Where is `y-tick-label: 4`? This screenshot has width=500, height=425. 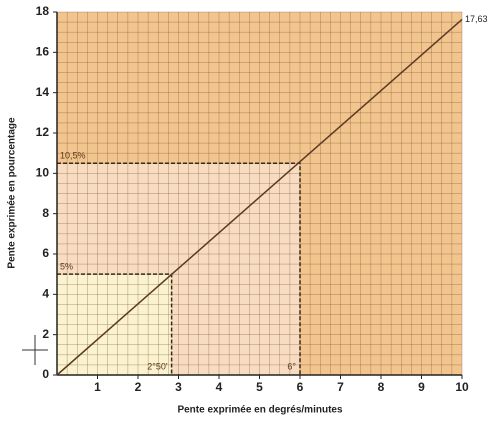
y-tick-label: 4 is located at coordinates (45, 294).